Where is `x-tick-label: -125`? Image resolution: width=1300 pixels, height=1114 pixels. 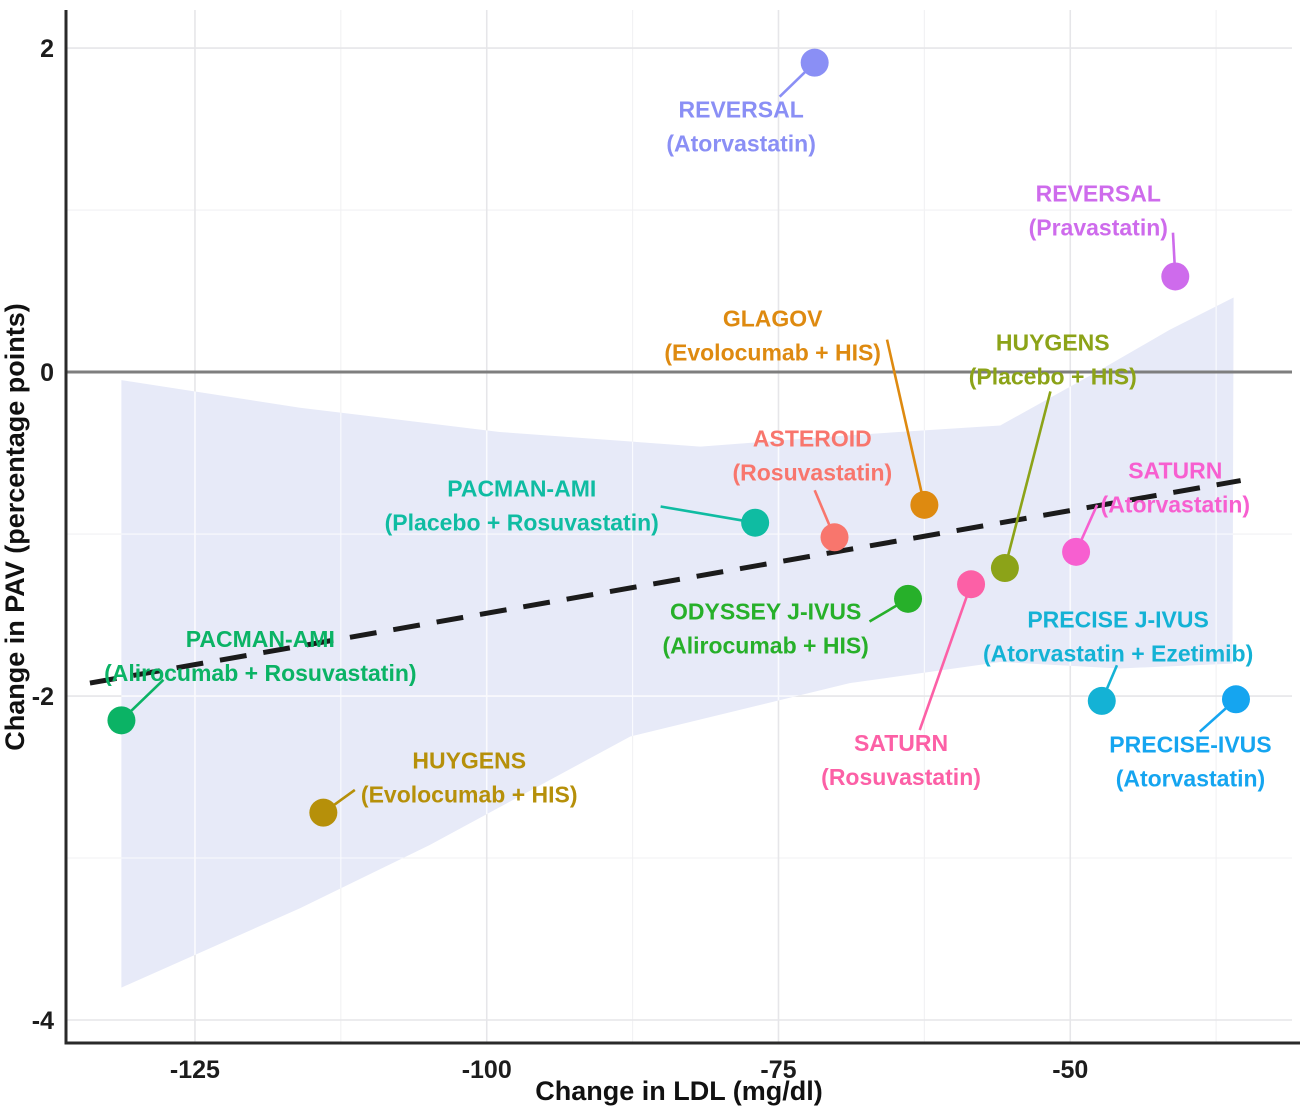 x-tick-label: -125 is located at coordinates (195, 1070).